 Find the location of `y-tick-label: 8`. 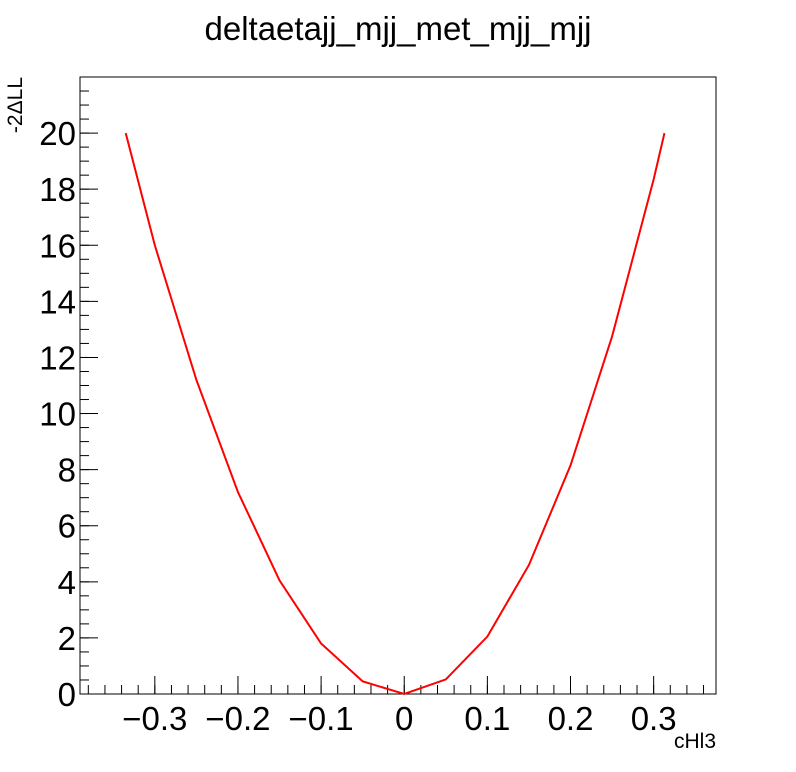

y-tick-label: 8 is located at coordinates (67, 470).